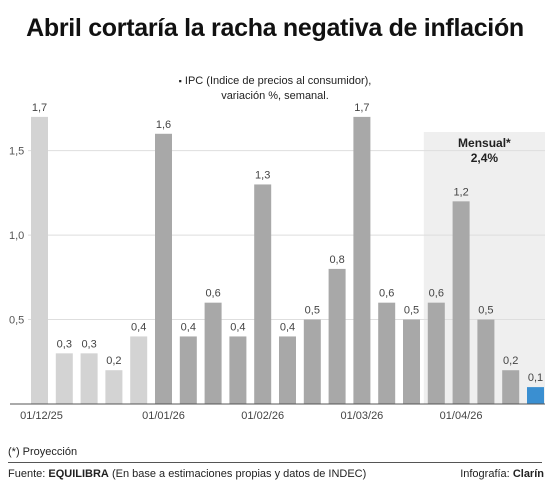 Image resolution: width=550 pixels, height=489 pixels. I want to click on subtitle-line-1: IPC (Indice de precios al consumidor),, so click(278, 81).